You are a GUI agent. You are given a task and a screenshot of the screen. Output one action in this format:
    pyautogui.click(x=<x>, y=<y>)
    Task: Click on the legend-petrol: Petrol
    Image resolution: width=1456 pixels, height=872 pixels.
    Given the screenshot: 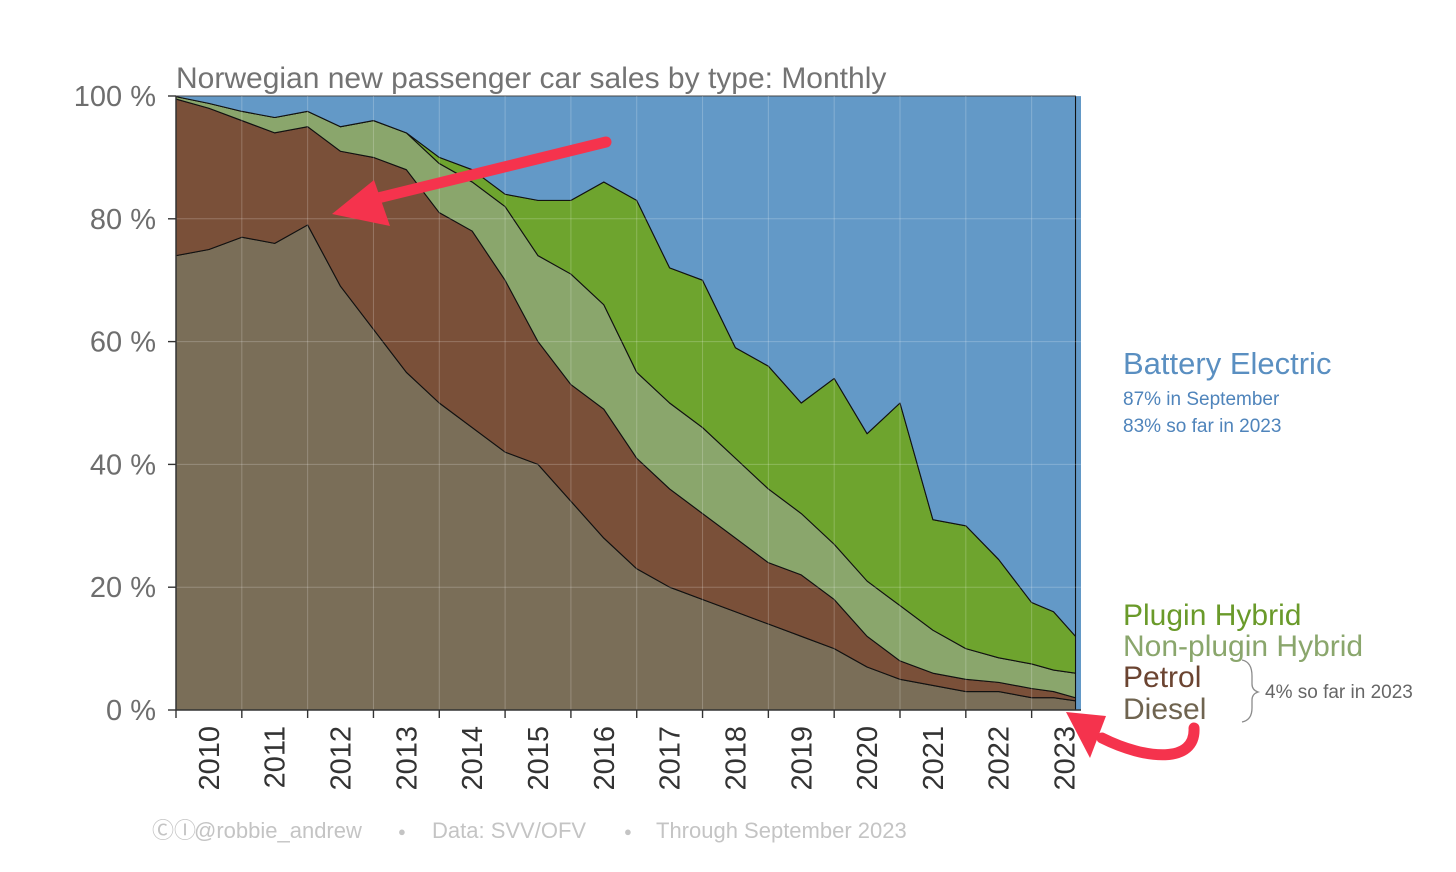 What is the action you would take?
    pyautogui.click(x=1162, y=677)
    